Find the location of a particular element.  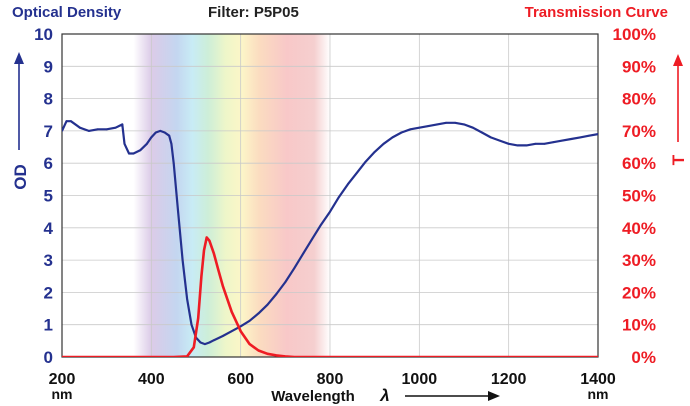

x-unit-left: nm is located at coordinates (62, 394).